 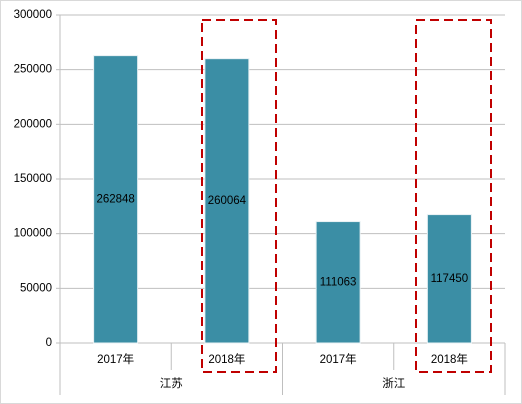 I want to click on group-label: 江苏, so click(x=171, y=383).